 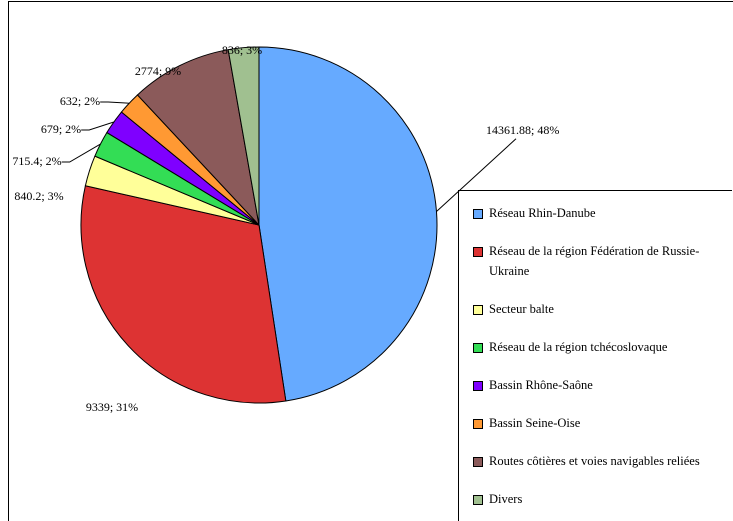 I want to click on legend-item: Réseau Rhin-Danube, so click(x=598, y=213).